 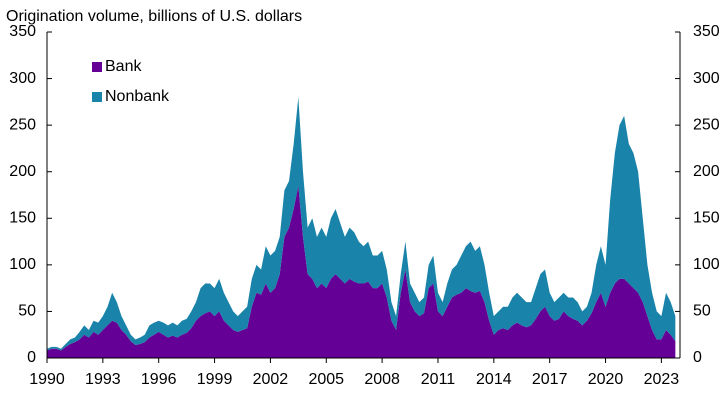 I want to click on x-tick-label: 1990, so click(x=47, y=379).